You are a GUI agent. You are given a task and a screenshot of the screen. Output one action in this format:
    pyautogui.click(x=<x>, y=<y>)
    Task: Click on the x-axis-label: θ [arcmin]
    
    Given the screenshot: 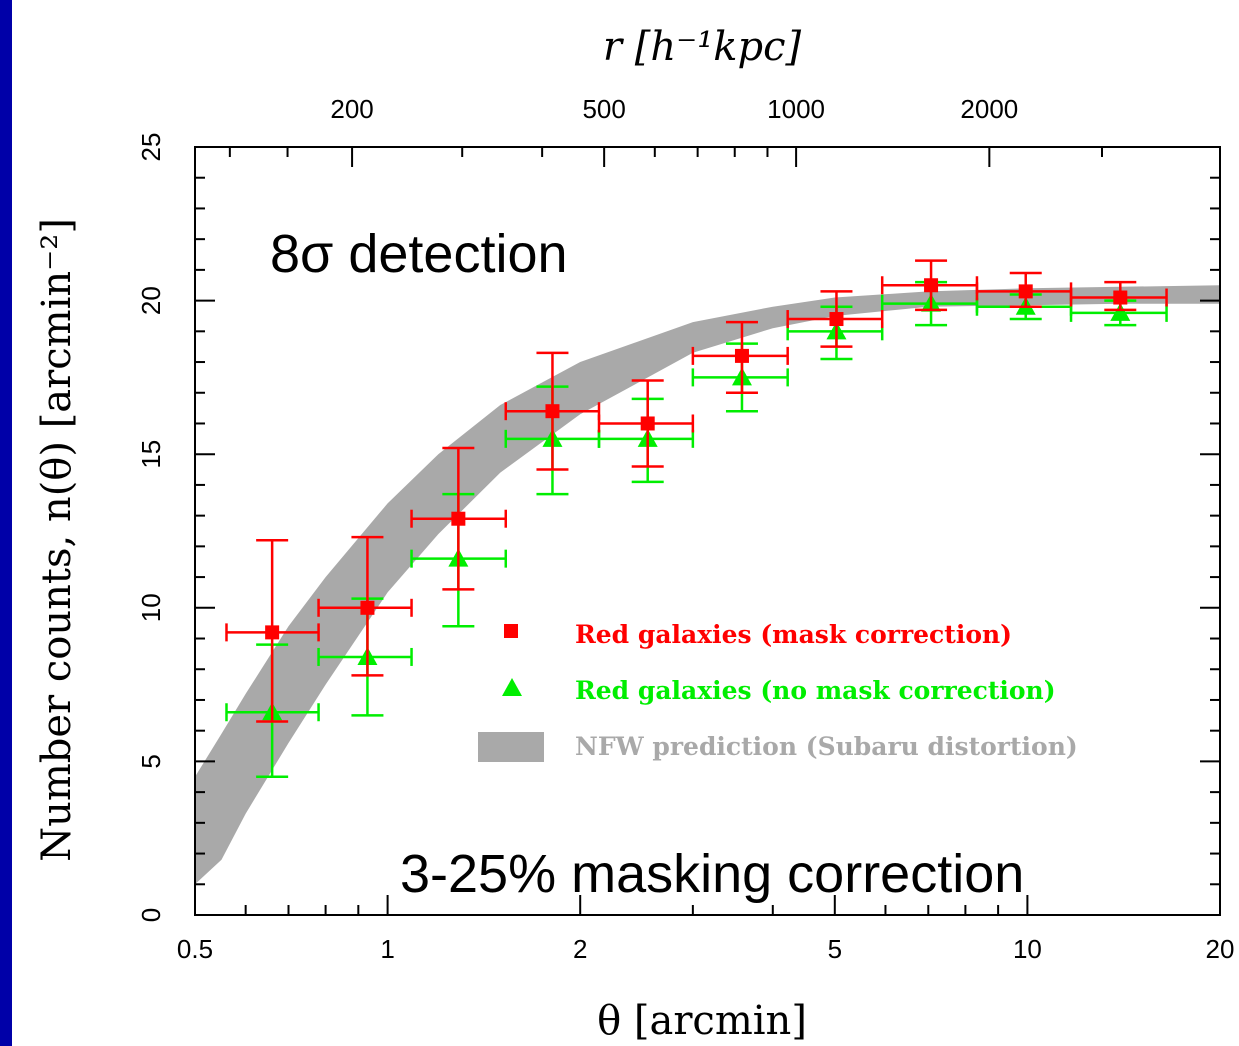 What is the action you would take?
    pyautogui.click(x=702, y=1021)
    